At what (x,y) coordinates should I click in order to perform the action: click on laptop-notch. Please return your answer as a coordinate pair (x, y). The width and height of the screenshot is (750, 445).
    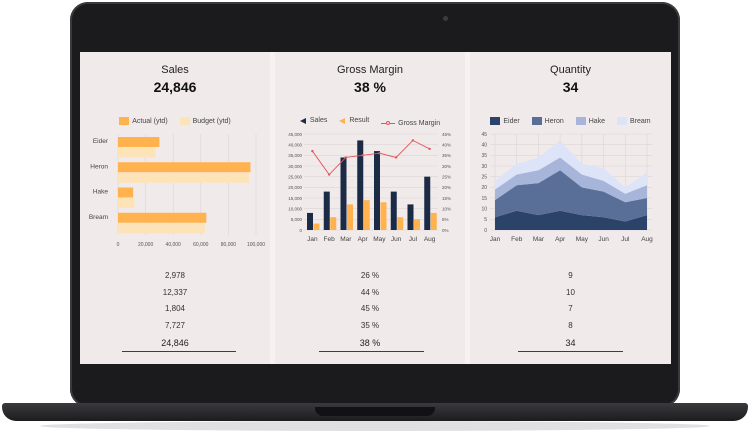
    Looking at the image, I should click on (375, 411).